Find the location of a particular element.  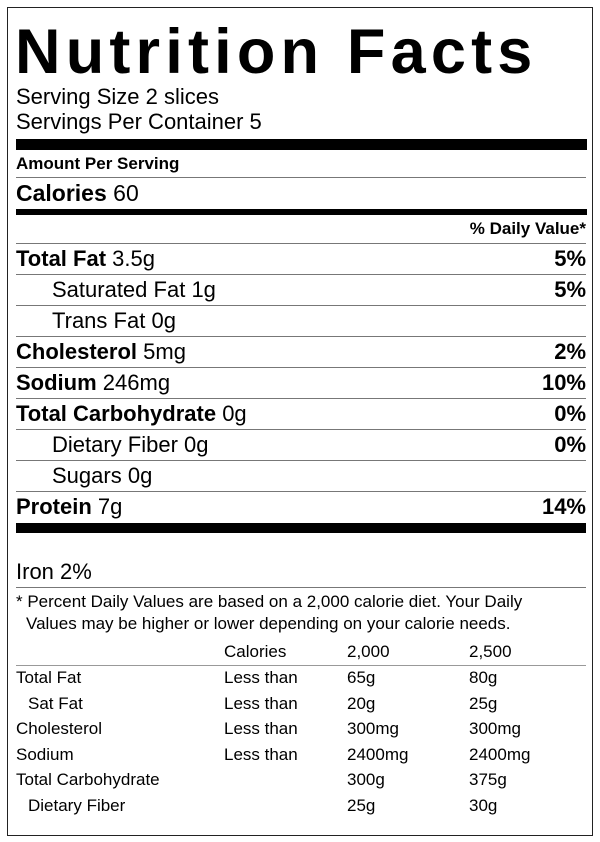

nutrient-name: Total Carbohydrate 0g is located at coordinates (131, 414).